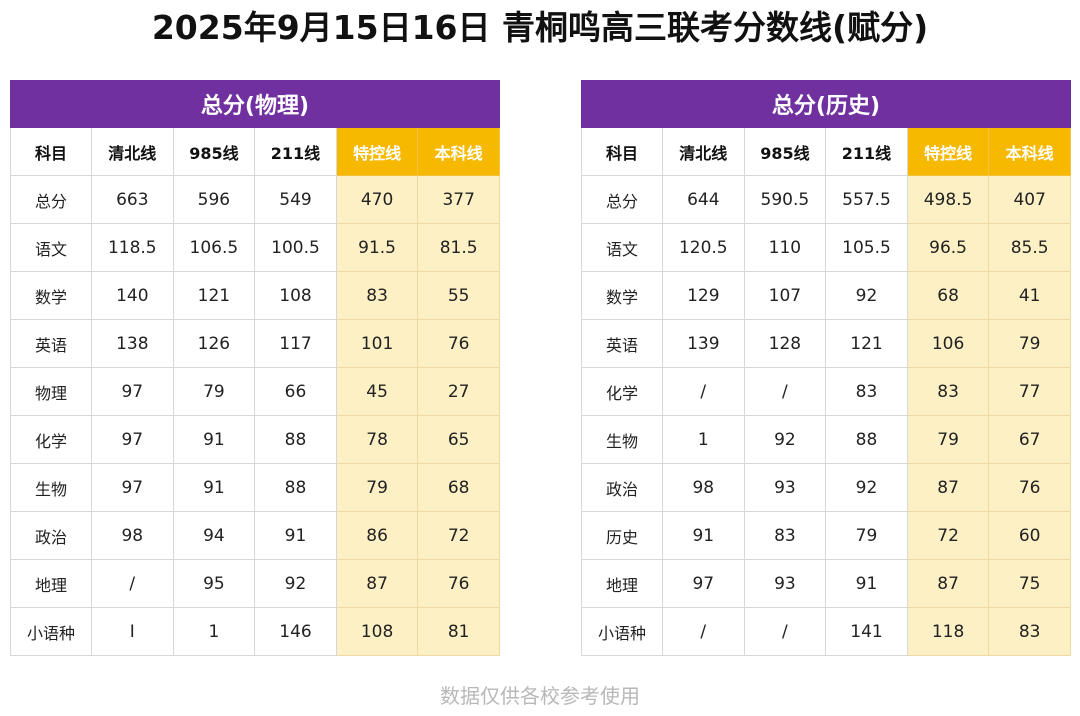 The height and width of the screenshot is (716, 1080). What do you see at coordinates (377, 439) in the screenshot?
I see `score-cell: 78` at bounding box center [377, 439].